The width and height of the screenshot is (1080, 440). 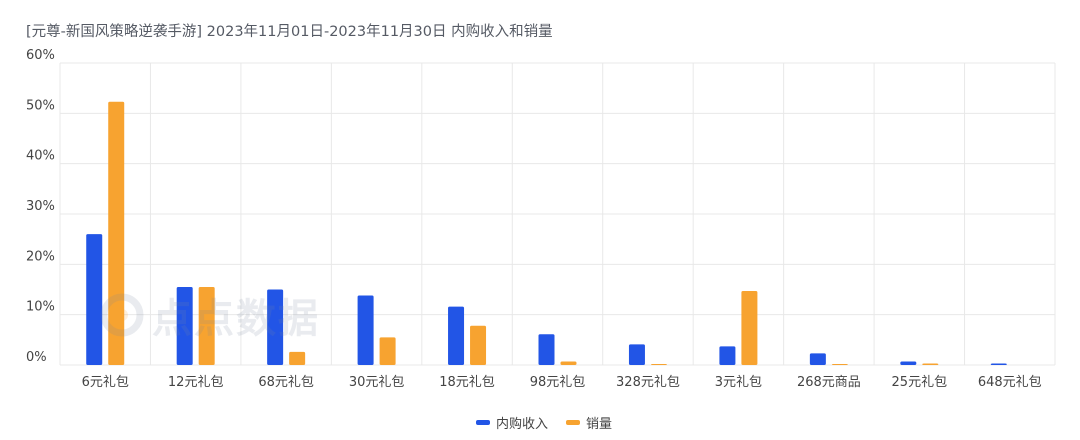 What do you see at coordinates (40, 307) in the screenshot?
I see `y-tick-label: 10%` at bounding box center [40, 307].